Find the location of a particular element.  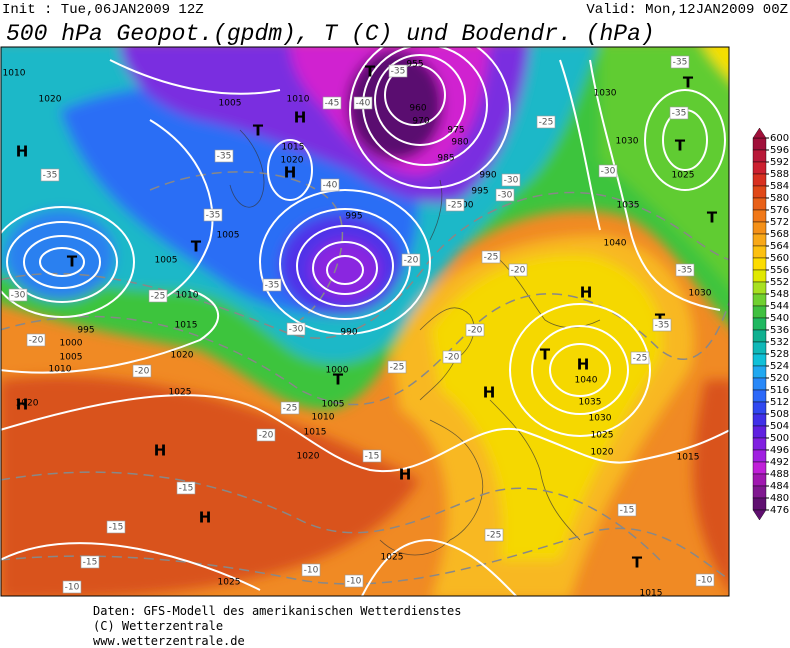

colorbar-label: 528 is located at coordinates (779, 354).